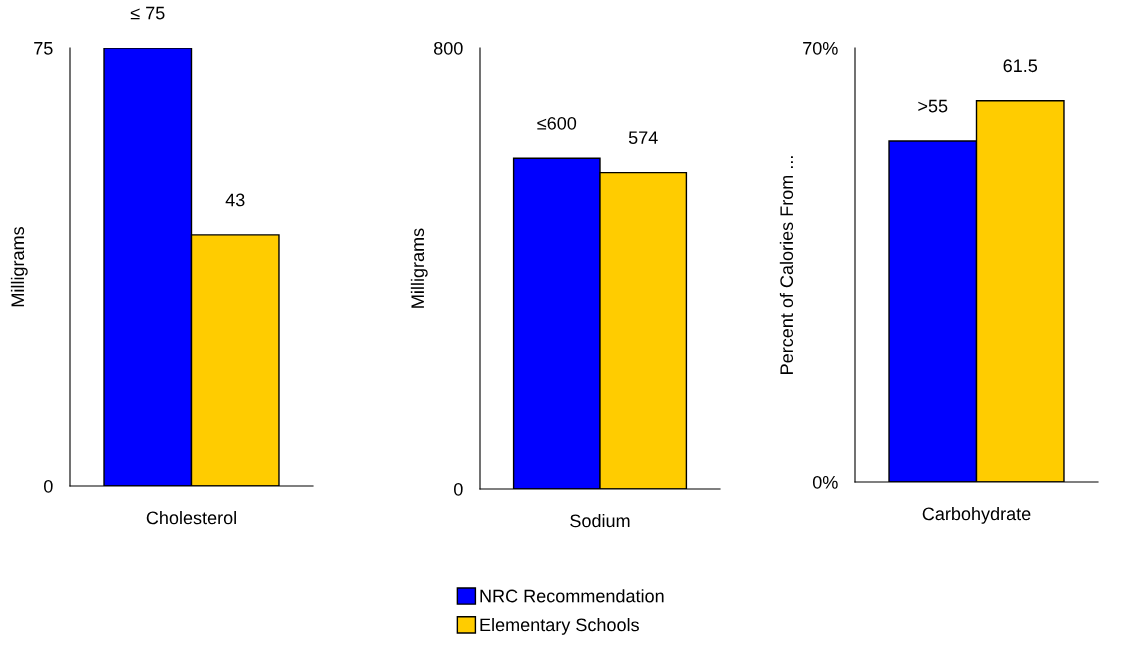  I want to click on y-tick-label: 70%, so click(820, 48).